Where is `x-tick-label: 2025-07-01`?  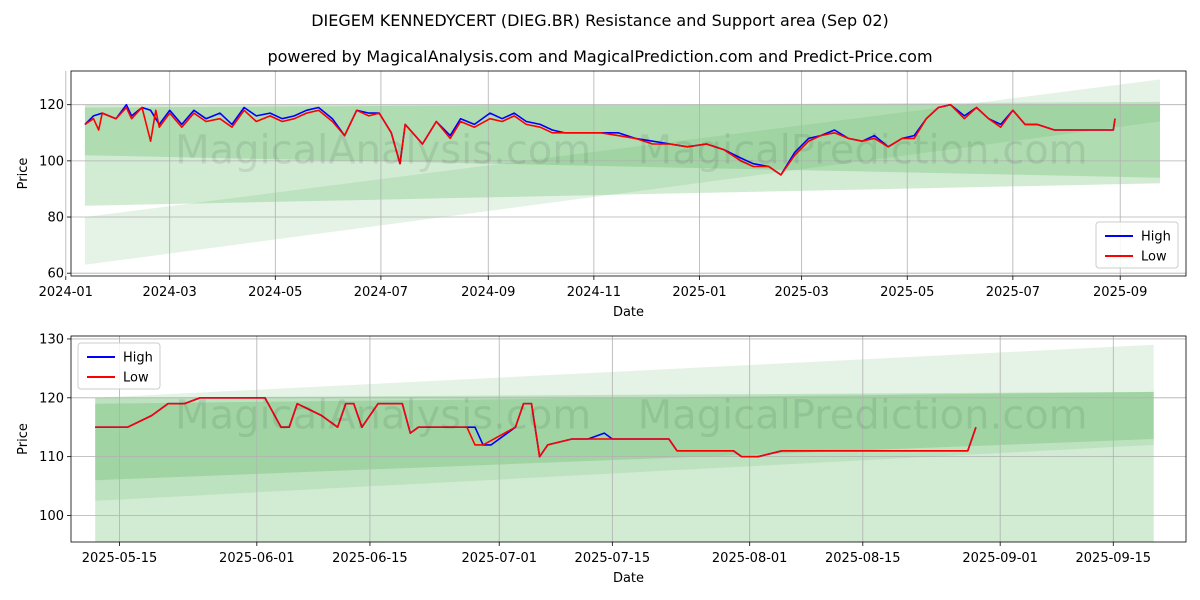 x-tick-label: 2025-07-01 is located at coordinates (499, 558).